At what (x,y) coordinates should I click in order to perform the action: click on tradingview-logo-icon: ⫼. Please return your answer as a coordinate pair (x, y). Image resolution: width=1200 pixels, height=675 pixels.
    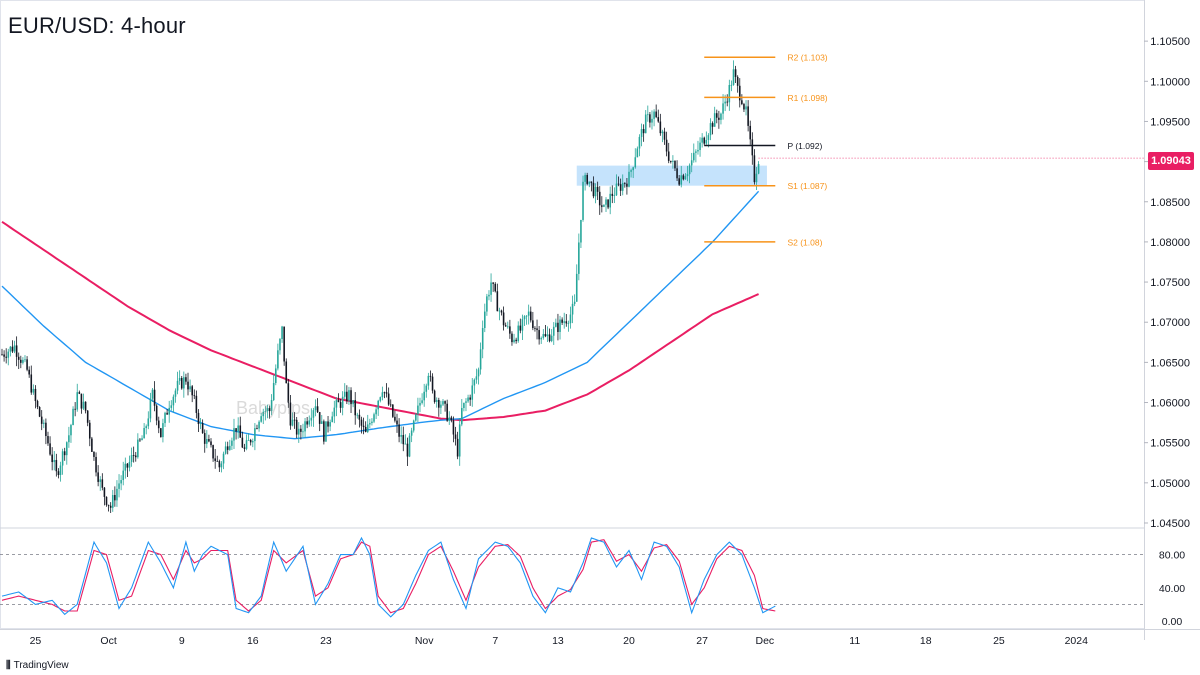
    Looking at the image, I should click on (8, 665).